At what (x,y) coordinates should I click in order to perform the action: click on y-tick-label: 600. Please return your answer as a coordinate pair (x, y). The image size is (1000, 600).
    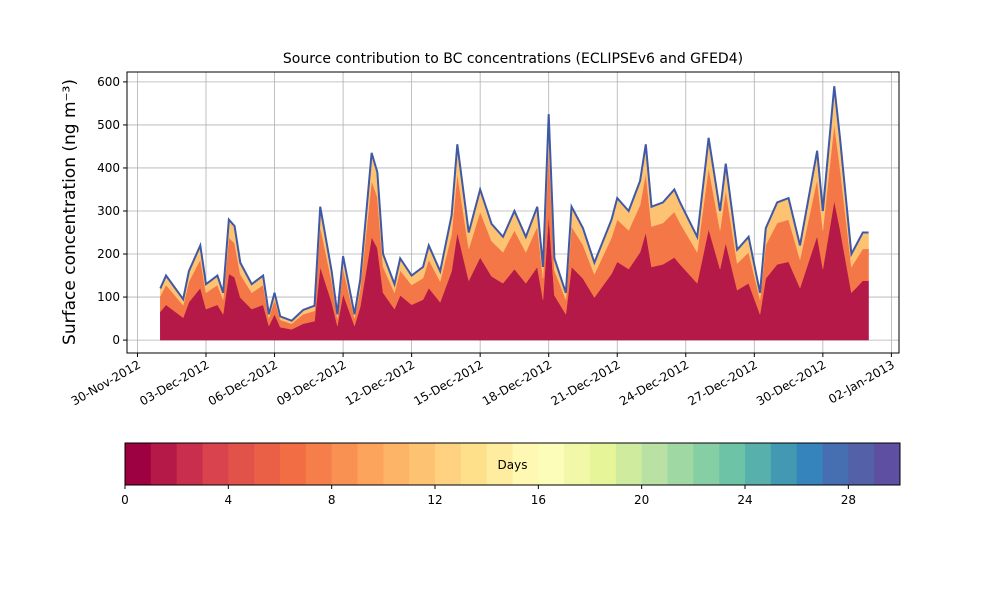
    Looking at the image, I should click on (108, 82).